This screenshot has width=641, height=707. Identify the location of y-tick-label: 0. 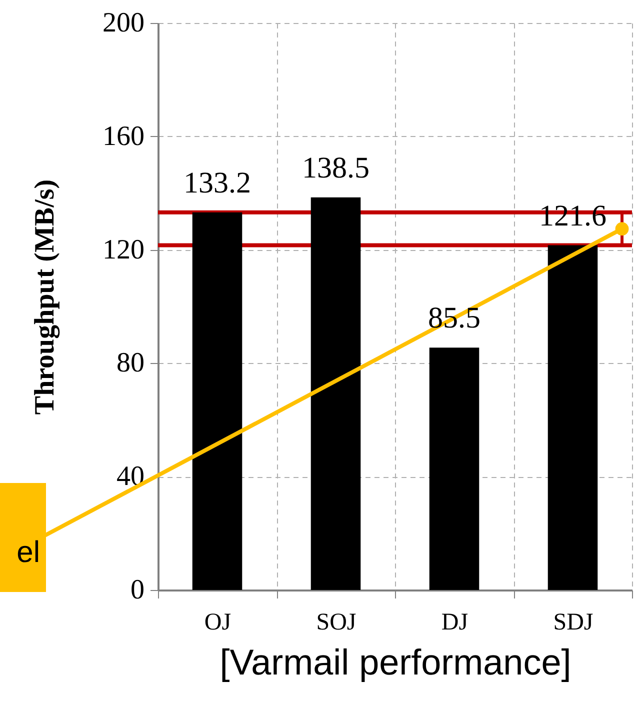
(137, 590).